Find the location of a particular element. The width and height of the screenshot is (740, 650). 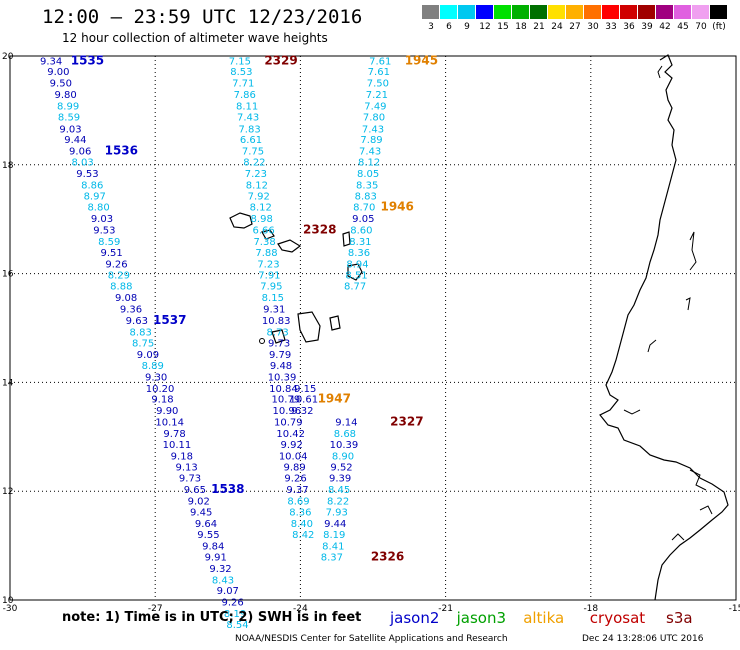

satellite-legend-item: s3a is located at coordinates (679, 618).